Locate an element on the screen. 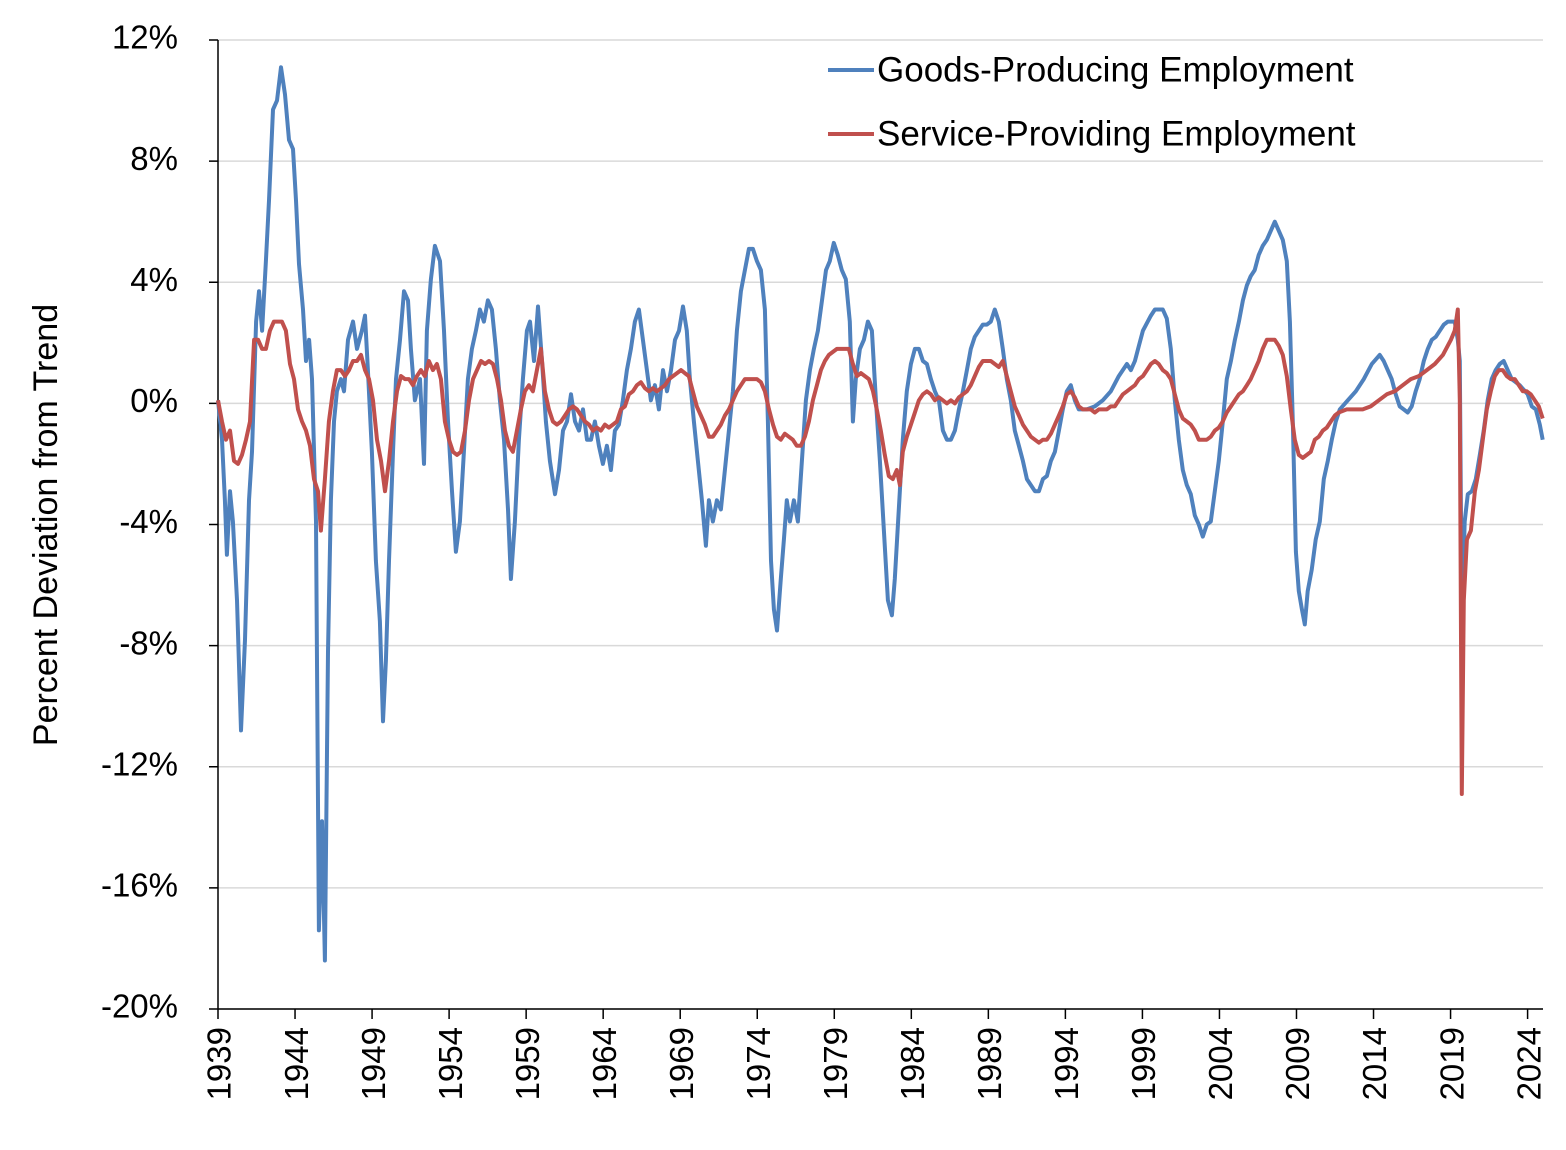 The image size is (1566, 1150). y-tick-label: 8% is located at coordinates (154, 158).